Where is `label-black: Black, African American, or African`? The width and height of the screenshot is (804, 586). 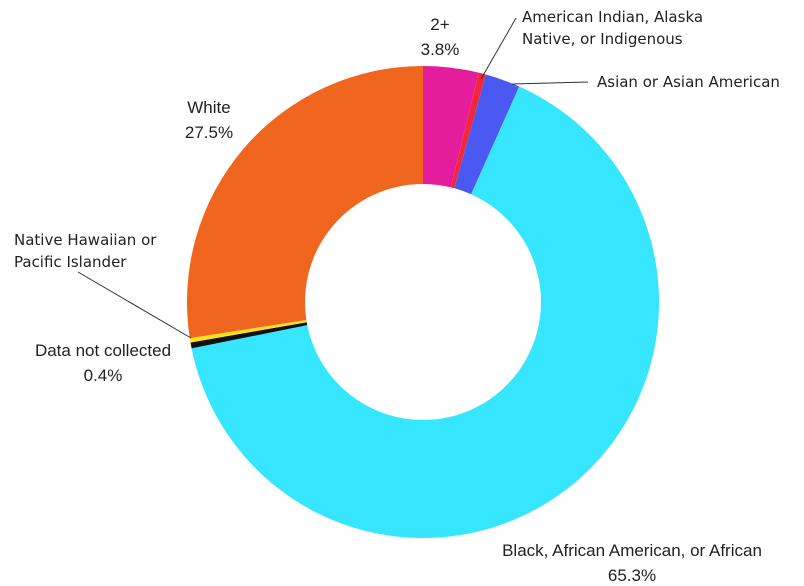
label-black: Black, African American, or African is located at coordinates (632, 550).